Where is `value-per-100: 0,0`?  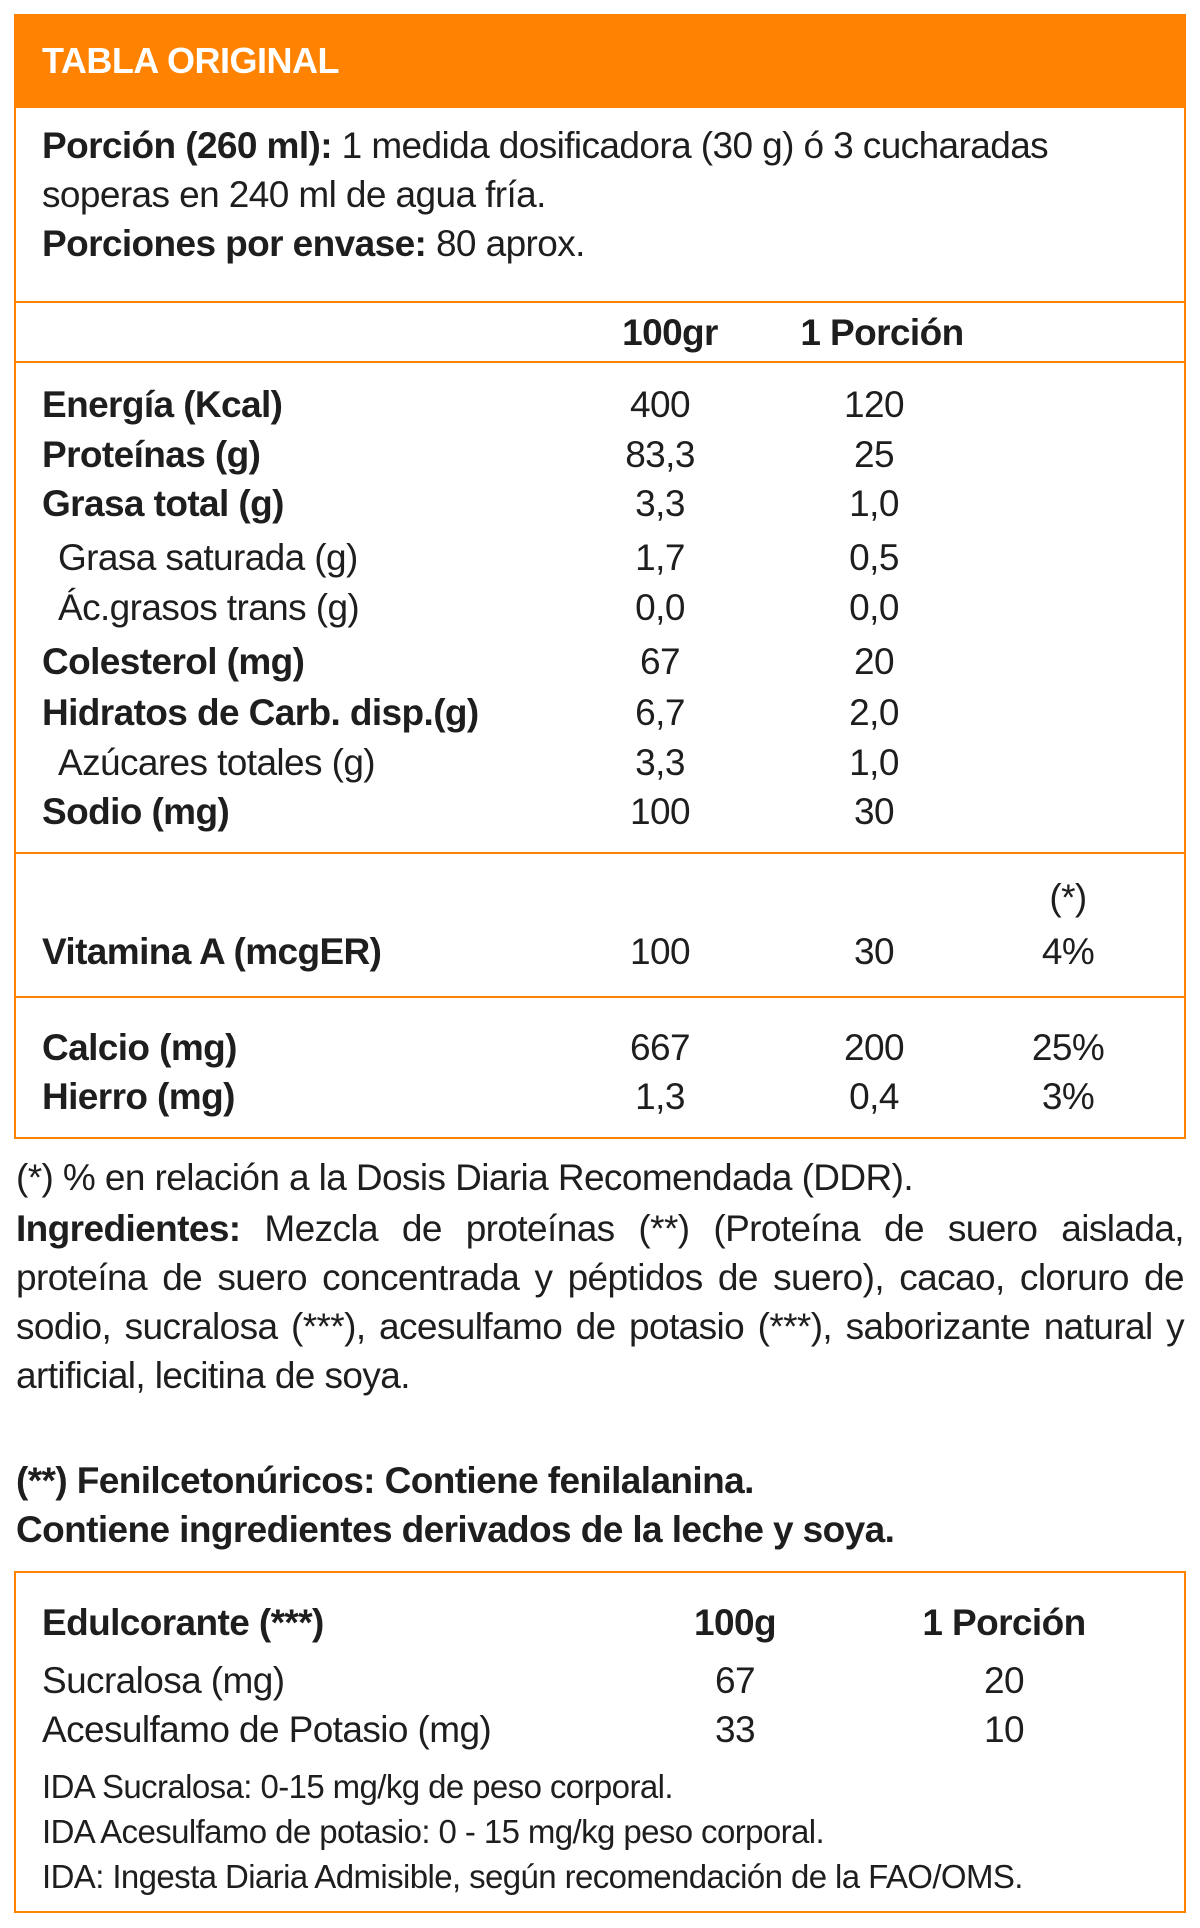 value-per-100: 0,0 is located at coordinates (660, 607).